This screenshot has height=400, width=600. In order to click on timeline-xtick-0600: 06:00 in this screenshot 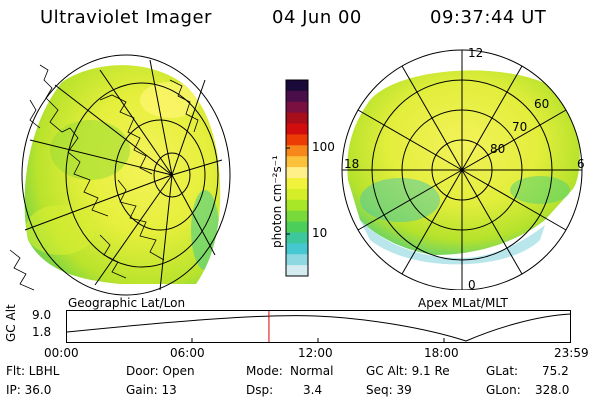, I will do `click(187, 353)`.